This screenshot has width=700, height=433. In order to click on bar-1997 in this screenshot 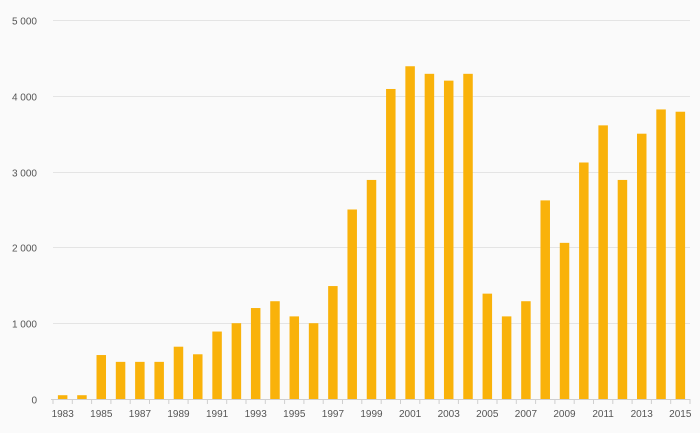, I will do `click(333, 342)`.